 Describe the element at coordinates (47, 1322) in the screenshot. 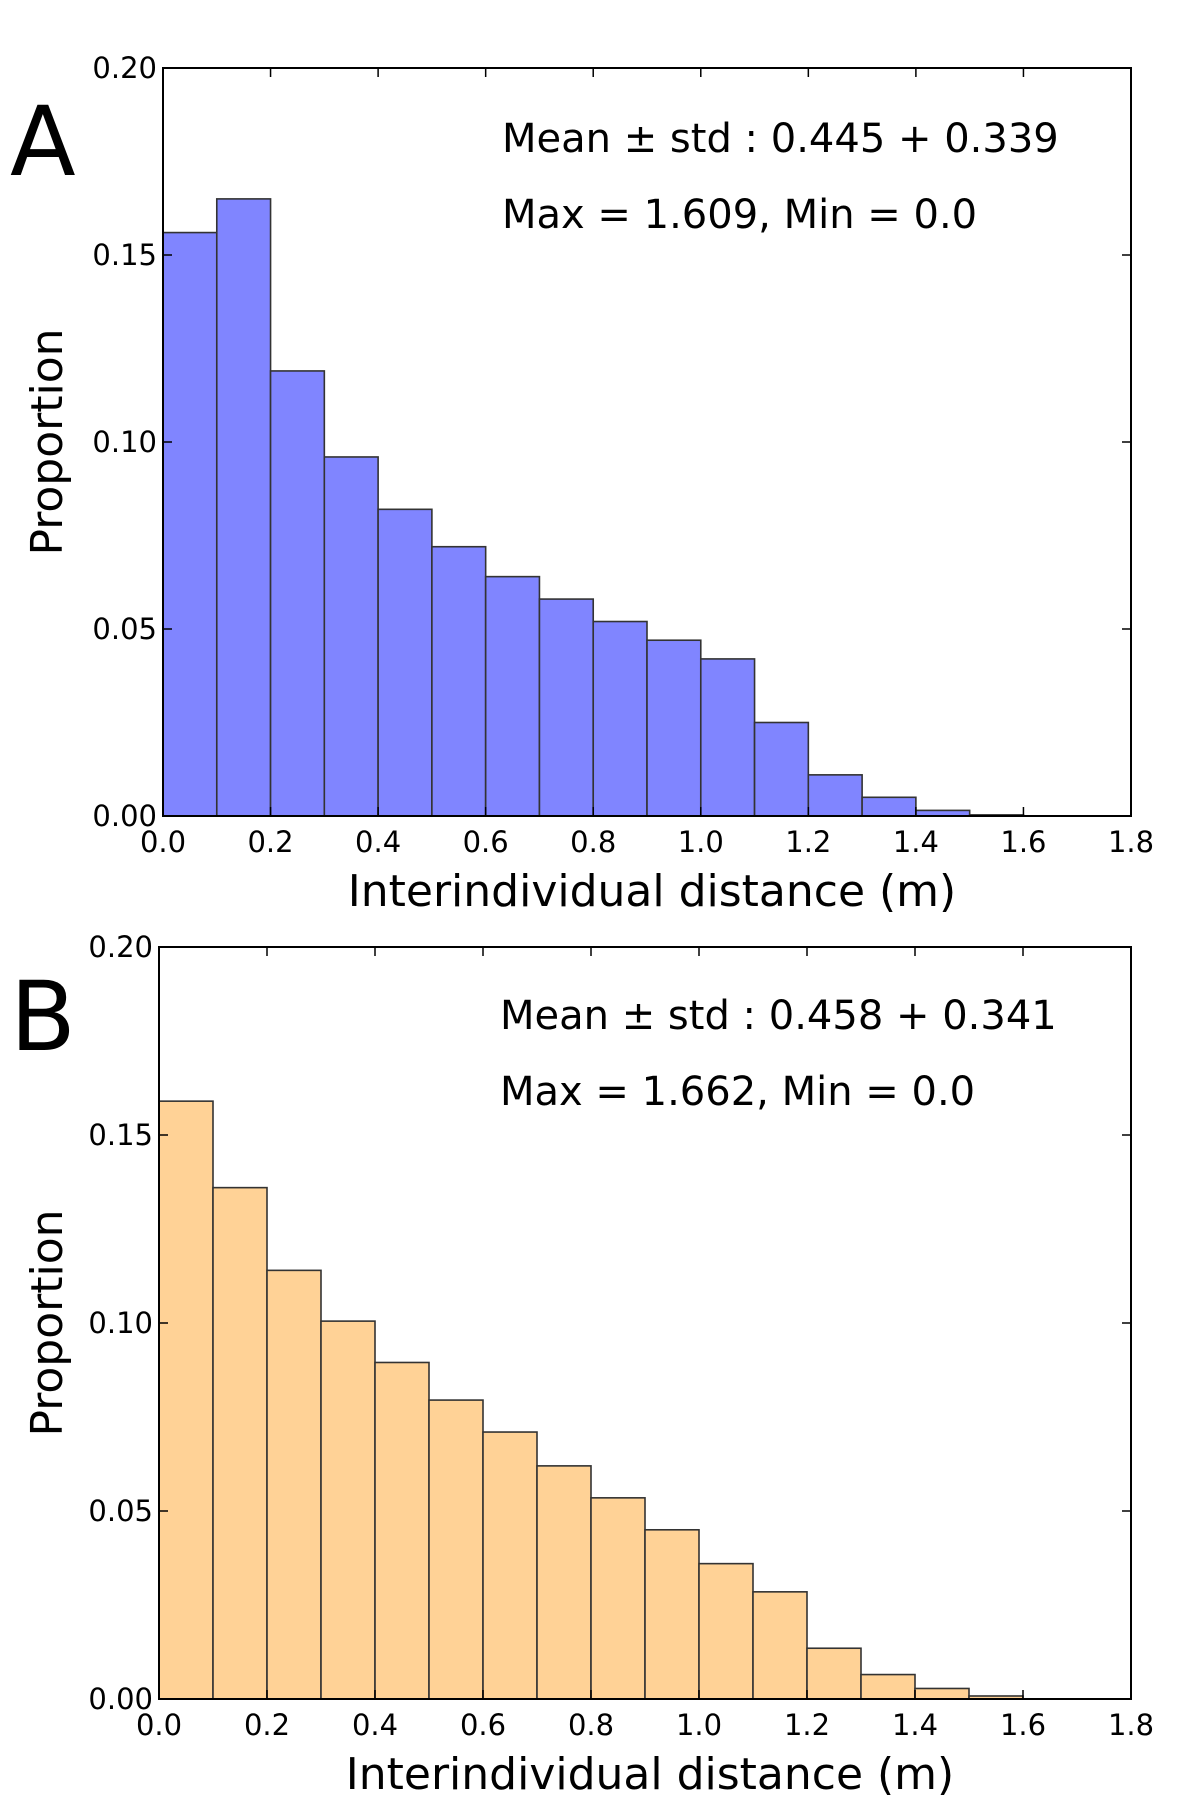

I see `y-axis-label-b: Proportion` at that location.